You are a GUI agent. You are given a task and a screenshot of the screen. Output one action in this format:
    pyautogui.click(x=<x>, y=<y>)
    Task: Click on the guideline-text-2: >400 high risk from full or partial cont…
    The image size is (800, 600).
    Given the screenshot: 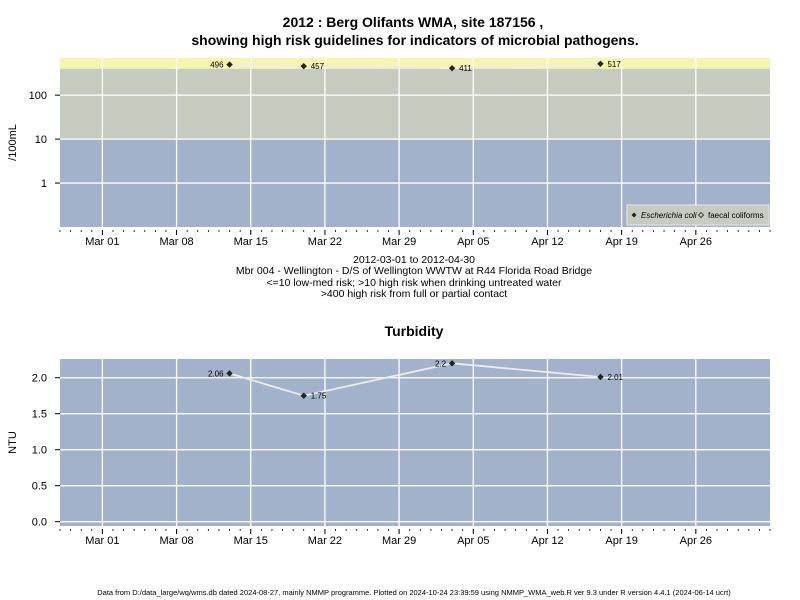 What is the action you would take?
    pyautogui.click(x=414, y=294)
    